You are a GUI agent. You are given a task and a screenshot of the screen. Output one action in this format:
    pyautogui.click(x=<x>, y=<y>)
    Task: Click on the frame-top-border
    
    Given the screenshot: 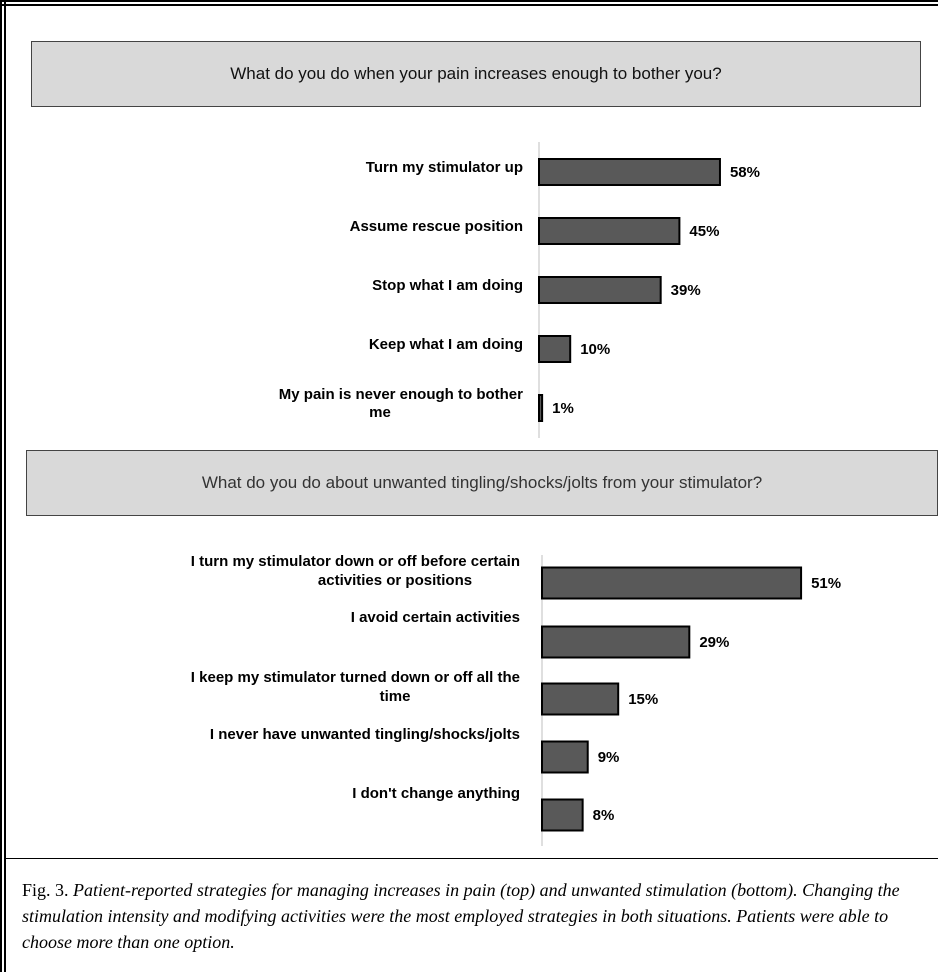 What is the action you would take?
    pyautogui.click(x=469, y=3)
    